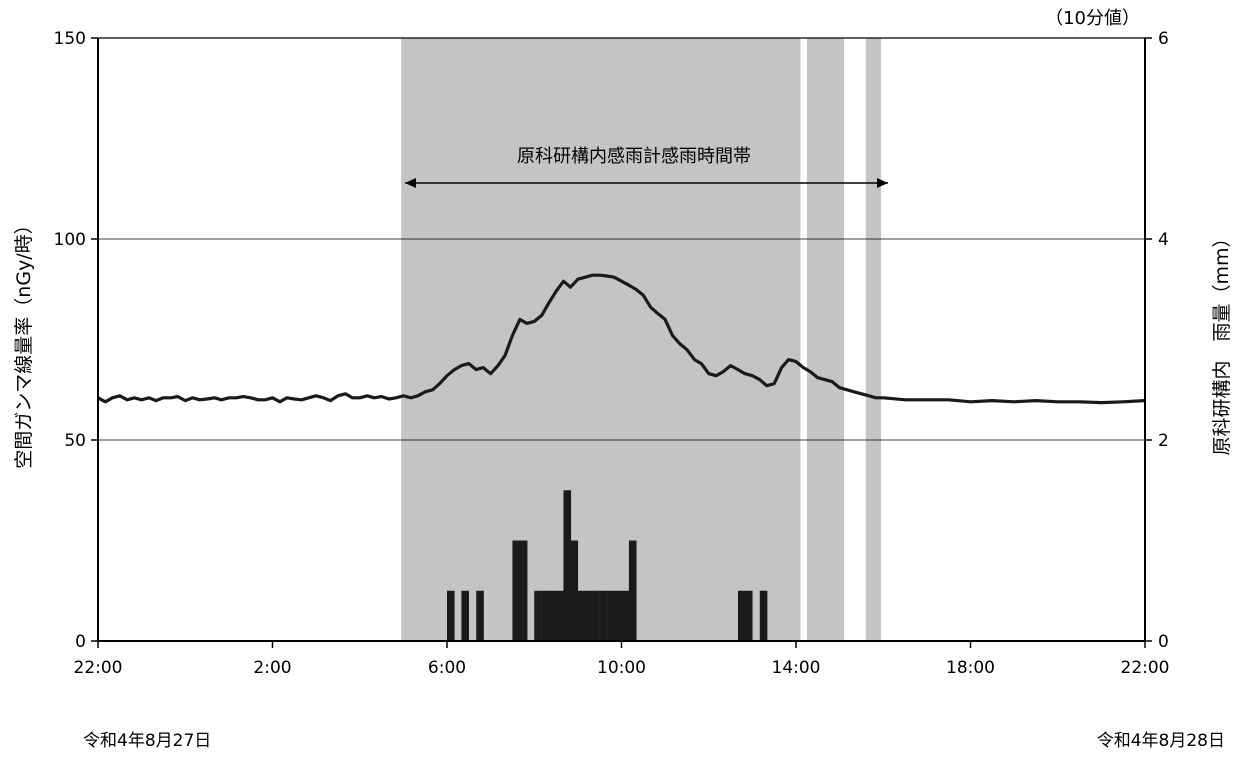  Describe the element at coordinates (796, 668) in the screenshot. I see `x-tick-label: 14:00` at that location.